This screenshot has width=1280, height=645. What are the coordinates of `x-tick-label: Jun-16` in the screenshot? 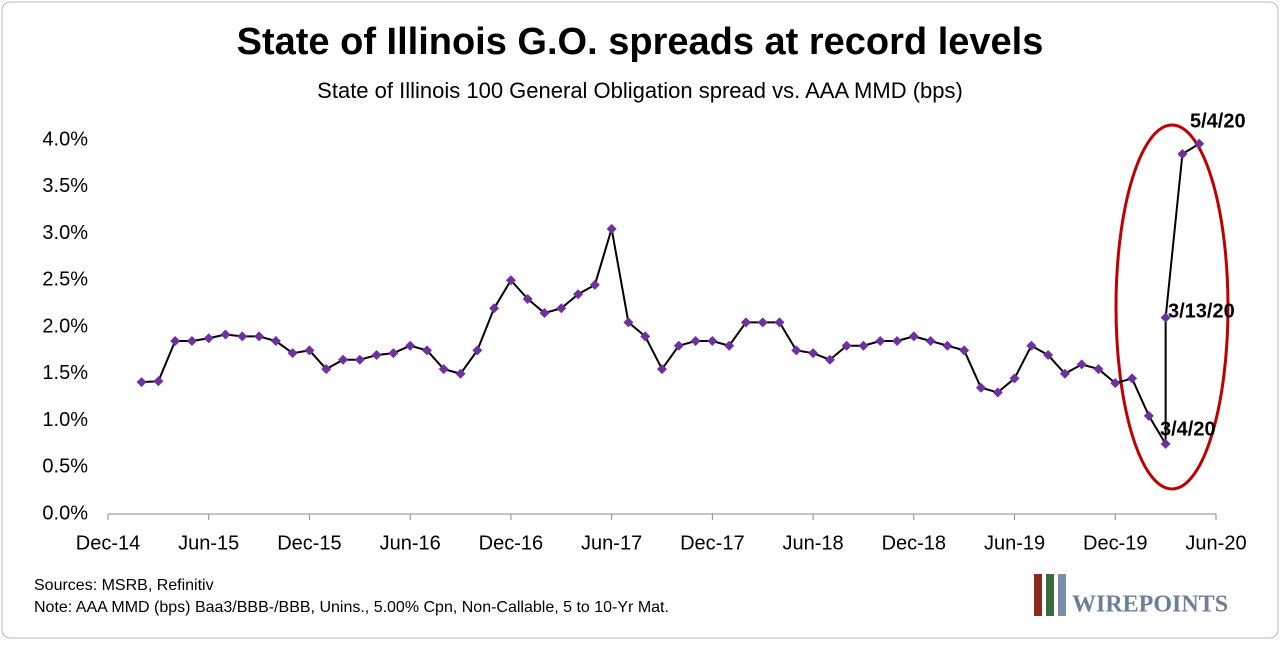 It's located at (410, 543).